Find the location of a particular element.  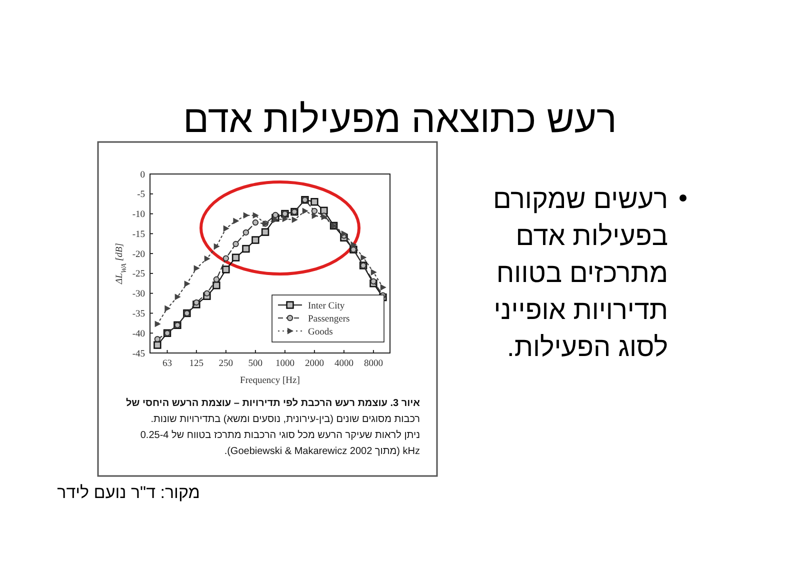

x-tick-label: 8000 is located at coordinates (374, 364).